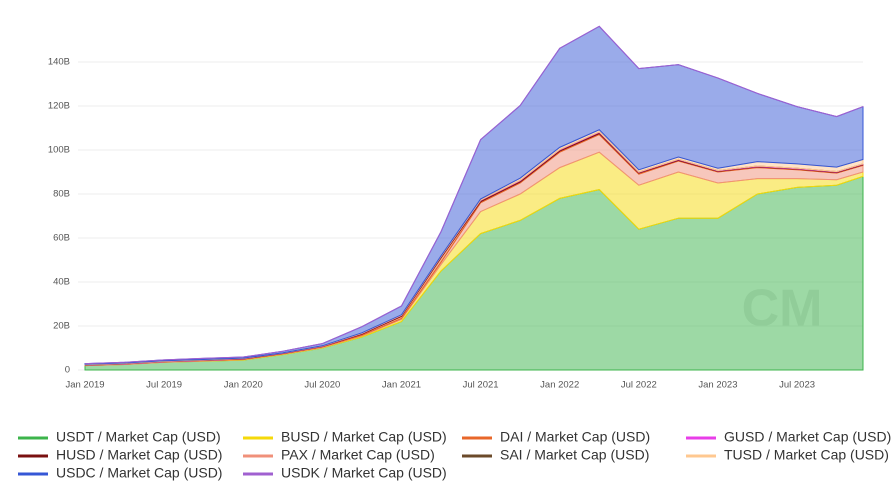 The width and height of the screenshot is (892, 491). I want to click on x-tick-label: Jul 2019, so click(164, 385).